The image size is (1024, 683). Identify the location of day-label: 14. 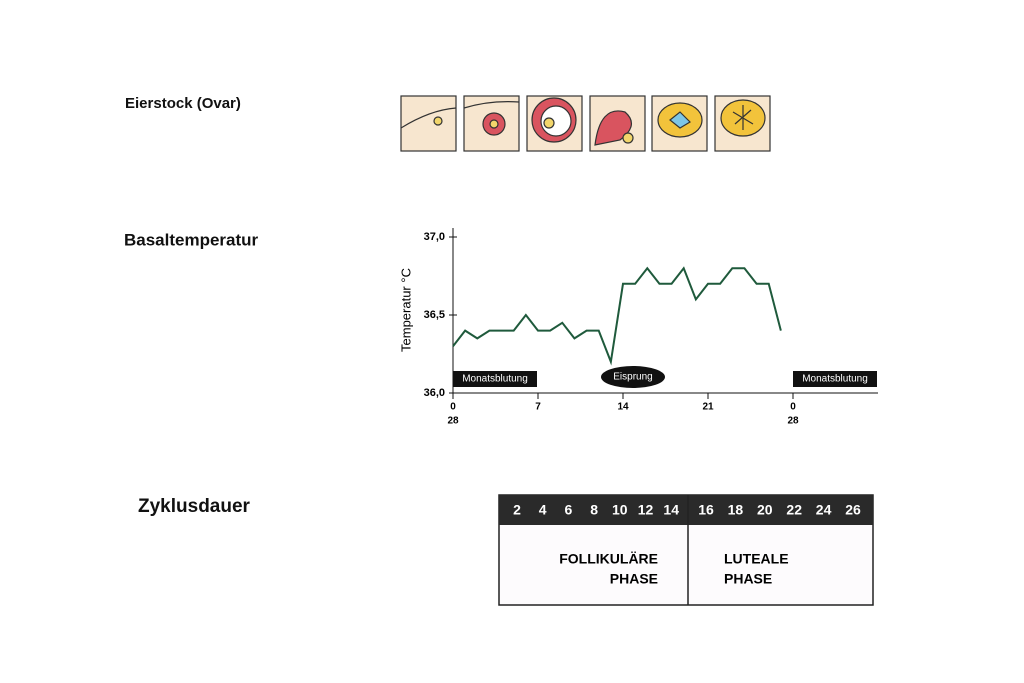
(671, 510).